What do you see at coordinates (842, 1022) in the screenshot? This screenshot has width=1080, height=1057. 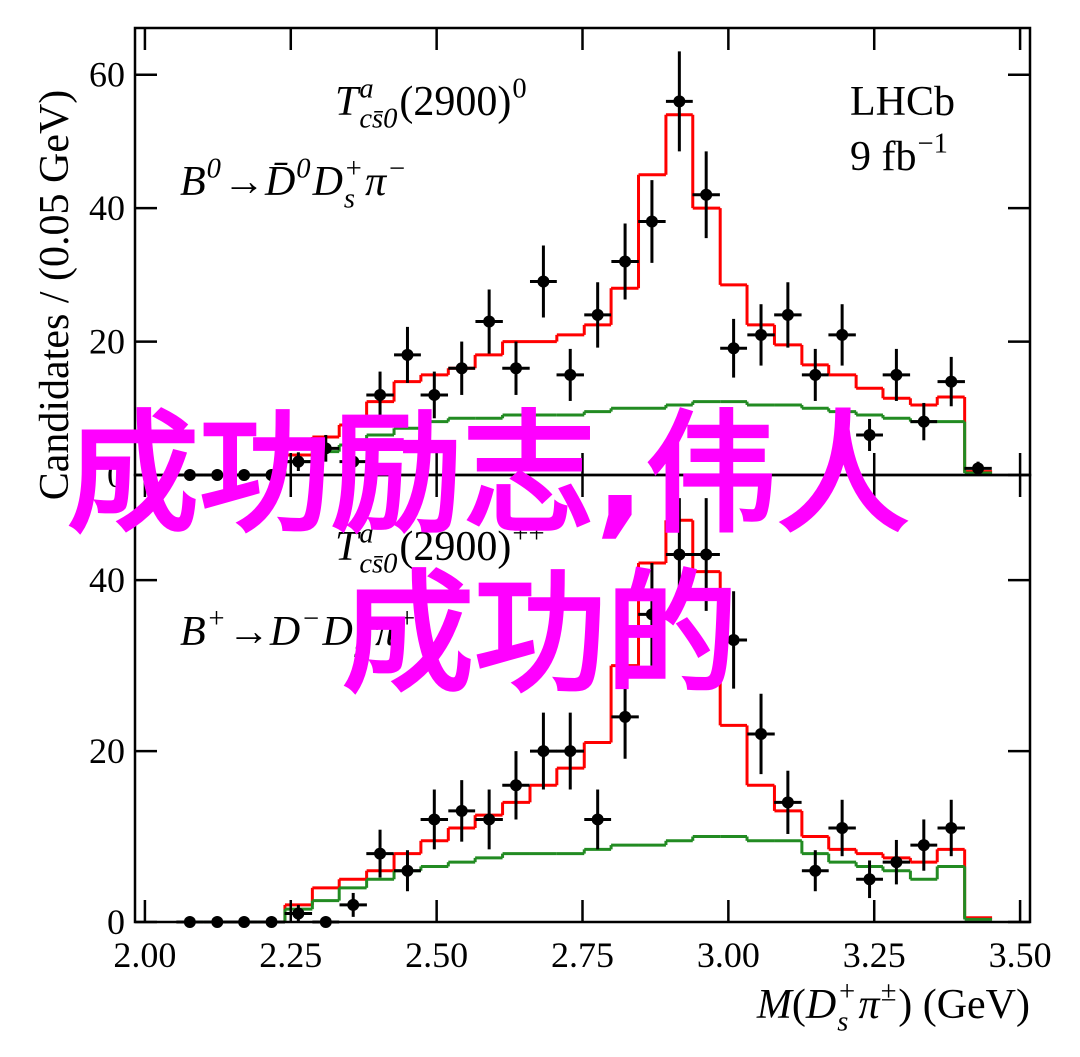 I see `x-axis-label-sub: s` at bounding box center [842, 1022].